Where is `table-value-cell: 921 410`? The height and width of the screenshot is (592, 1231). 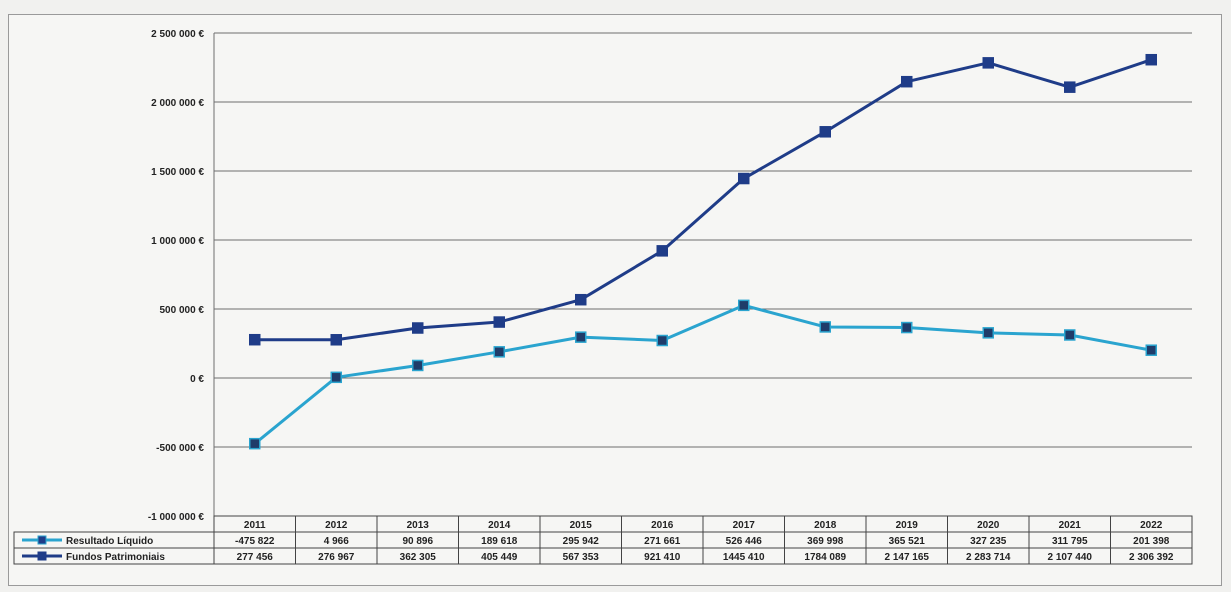 table-value-cell: 921 410 is located at coordinates (662, 557).